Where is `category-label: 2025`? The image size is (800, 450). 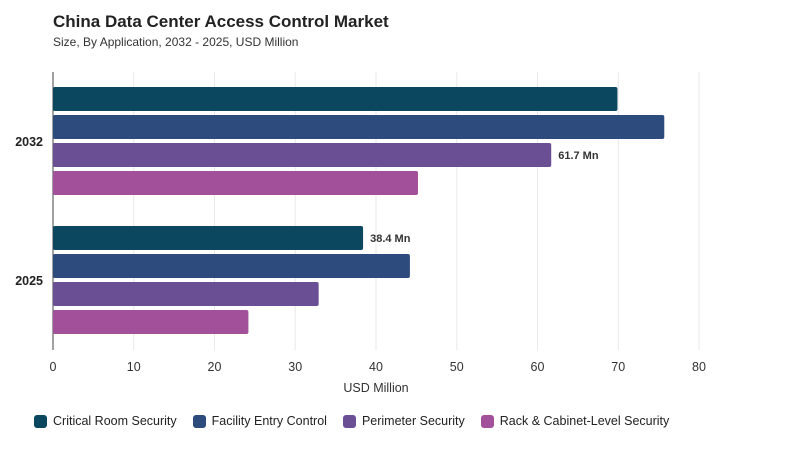 category-label: 2025 is located at coordinates (29, 281).